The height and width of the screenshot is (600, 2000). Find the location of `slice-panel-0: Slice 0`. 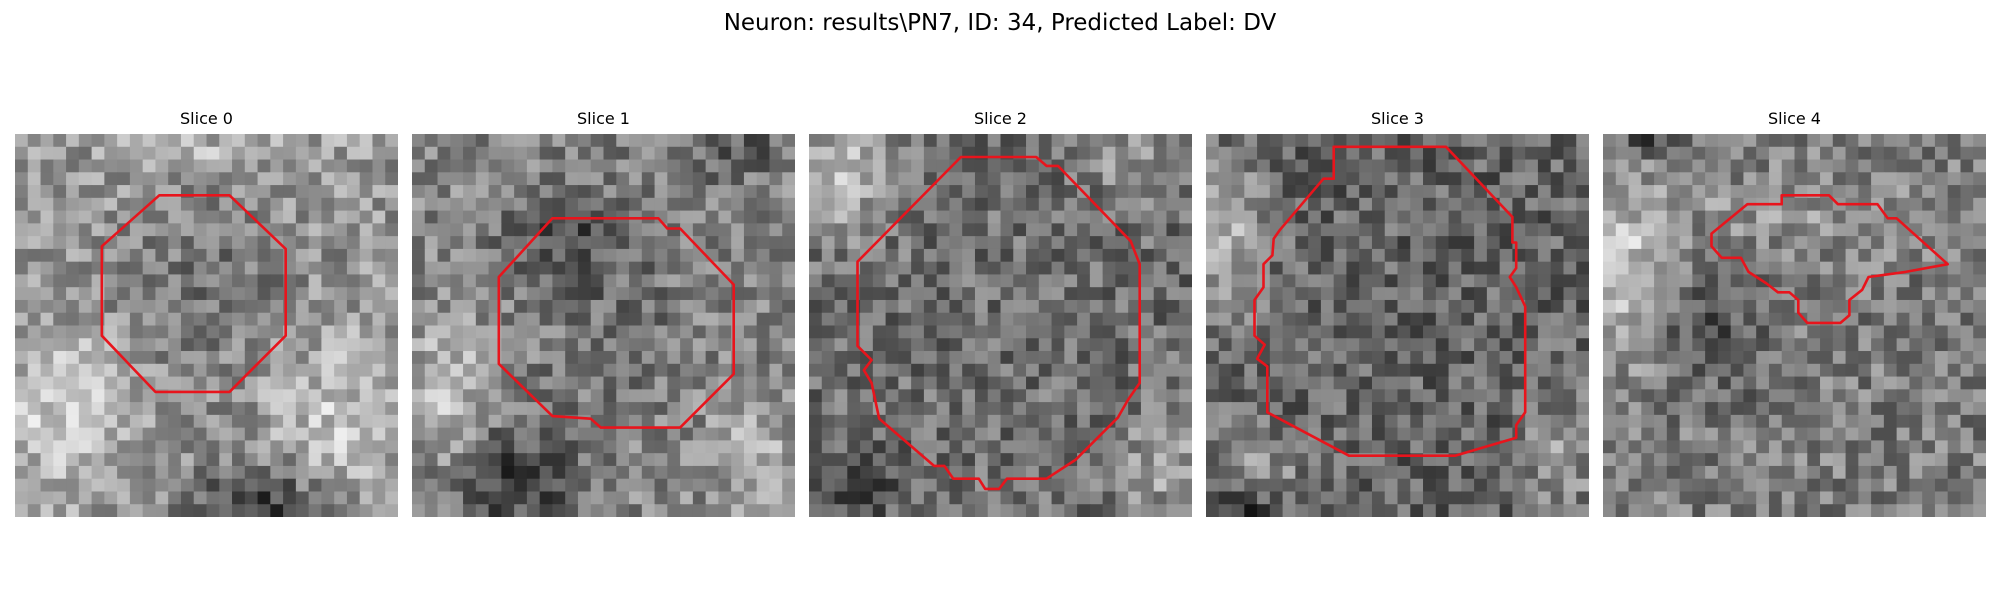

slice-panel-0: Slice 0 is located at coordinates (206, 314).